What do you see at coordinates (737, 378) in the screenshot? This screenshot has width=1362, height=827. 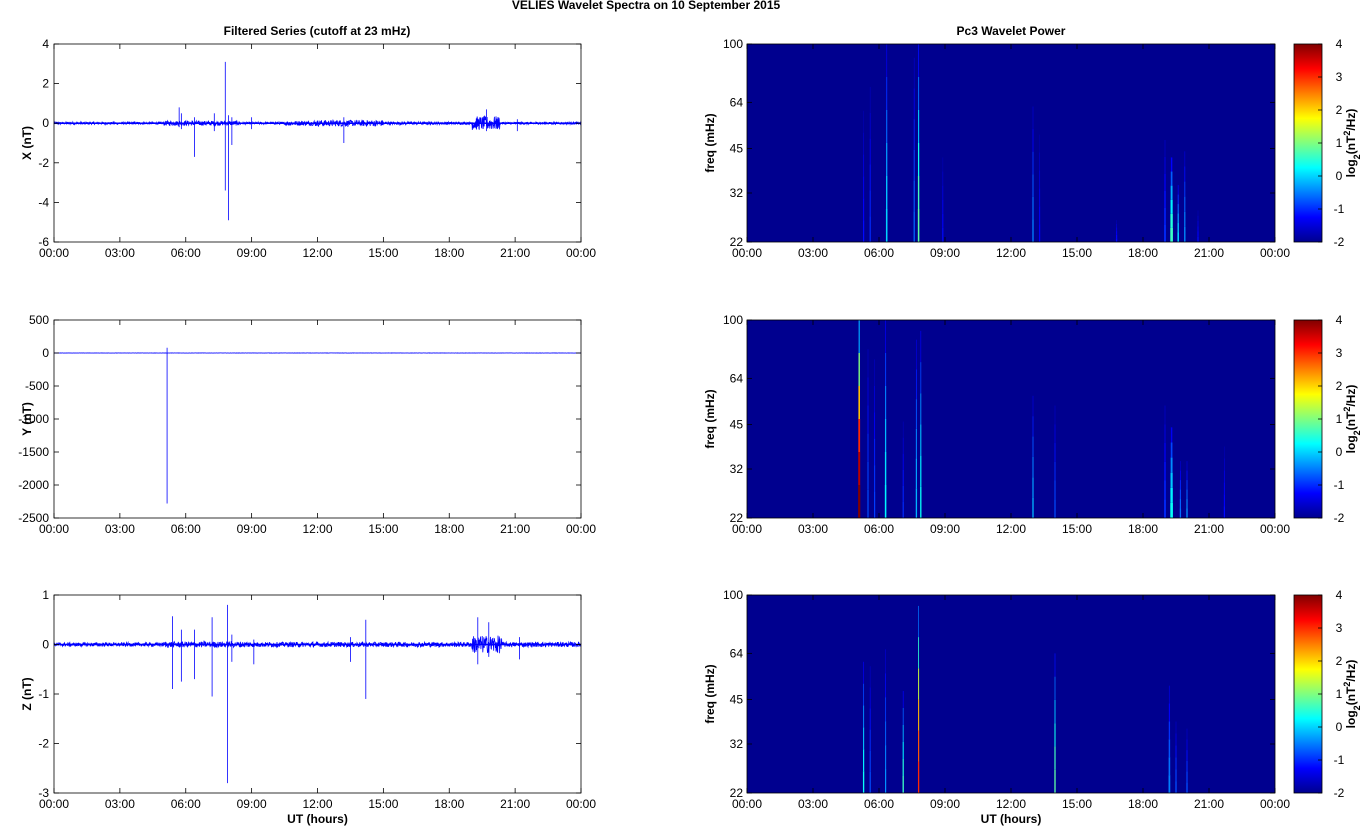 I see `y-tick-label: 64` at bounding box center [737, 378].